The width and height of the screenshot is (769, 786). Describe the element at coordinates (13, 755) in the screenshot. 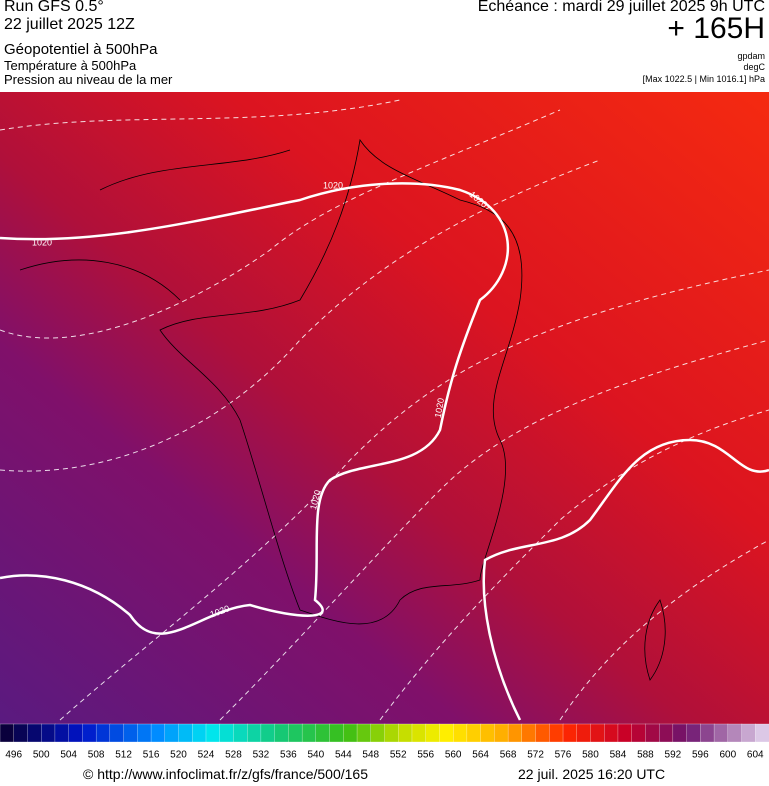

I see `colorbar-tick-label: 496` at that location.